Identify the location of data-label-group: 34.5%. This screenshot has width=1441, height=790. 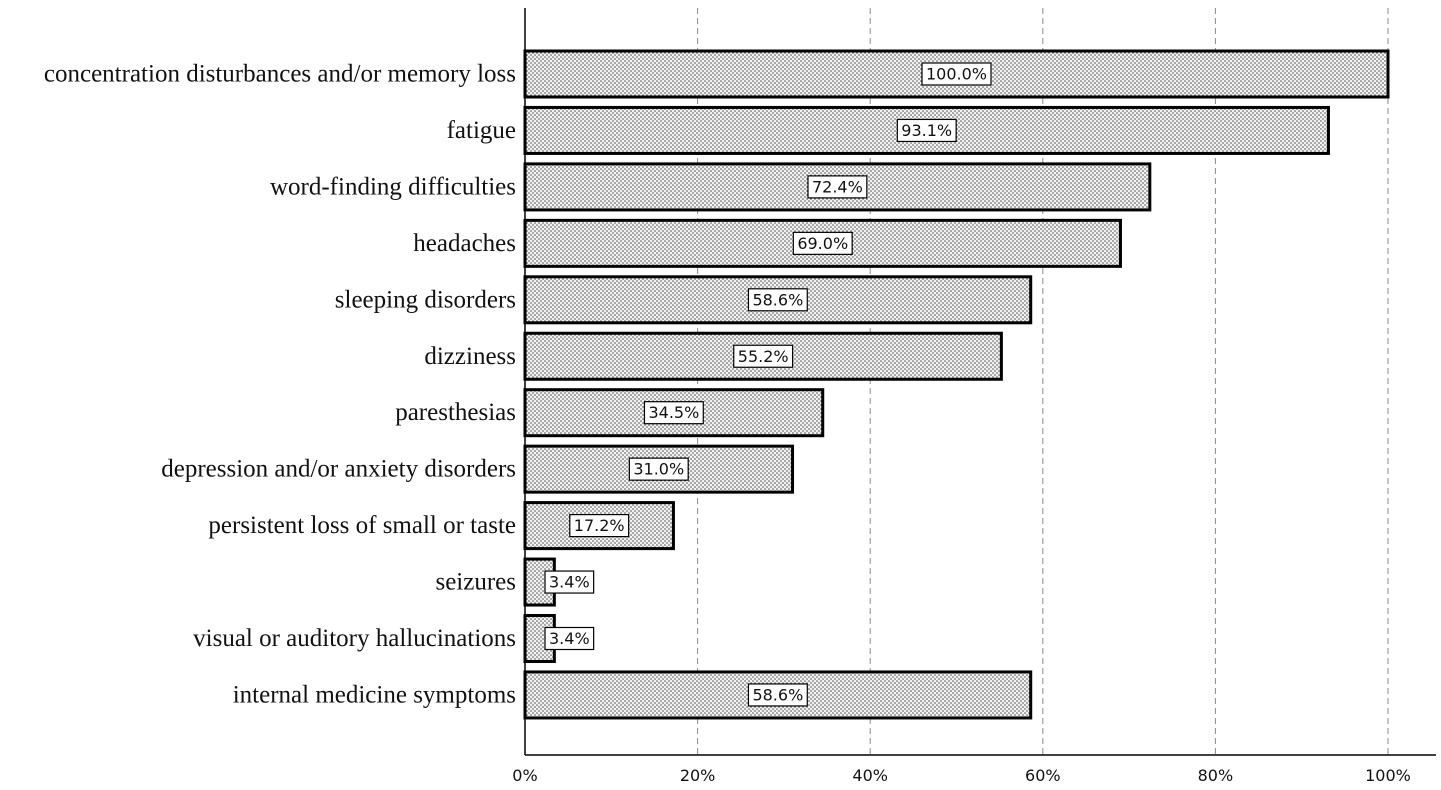
(673, 413).